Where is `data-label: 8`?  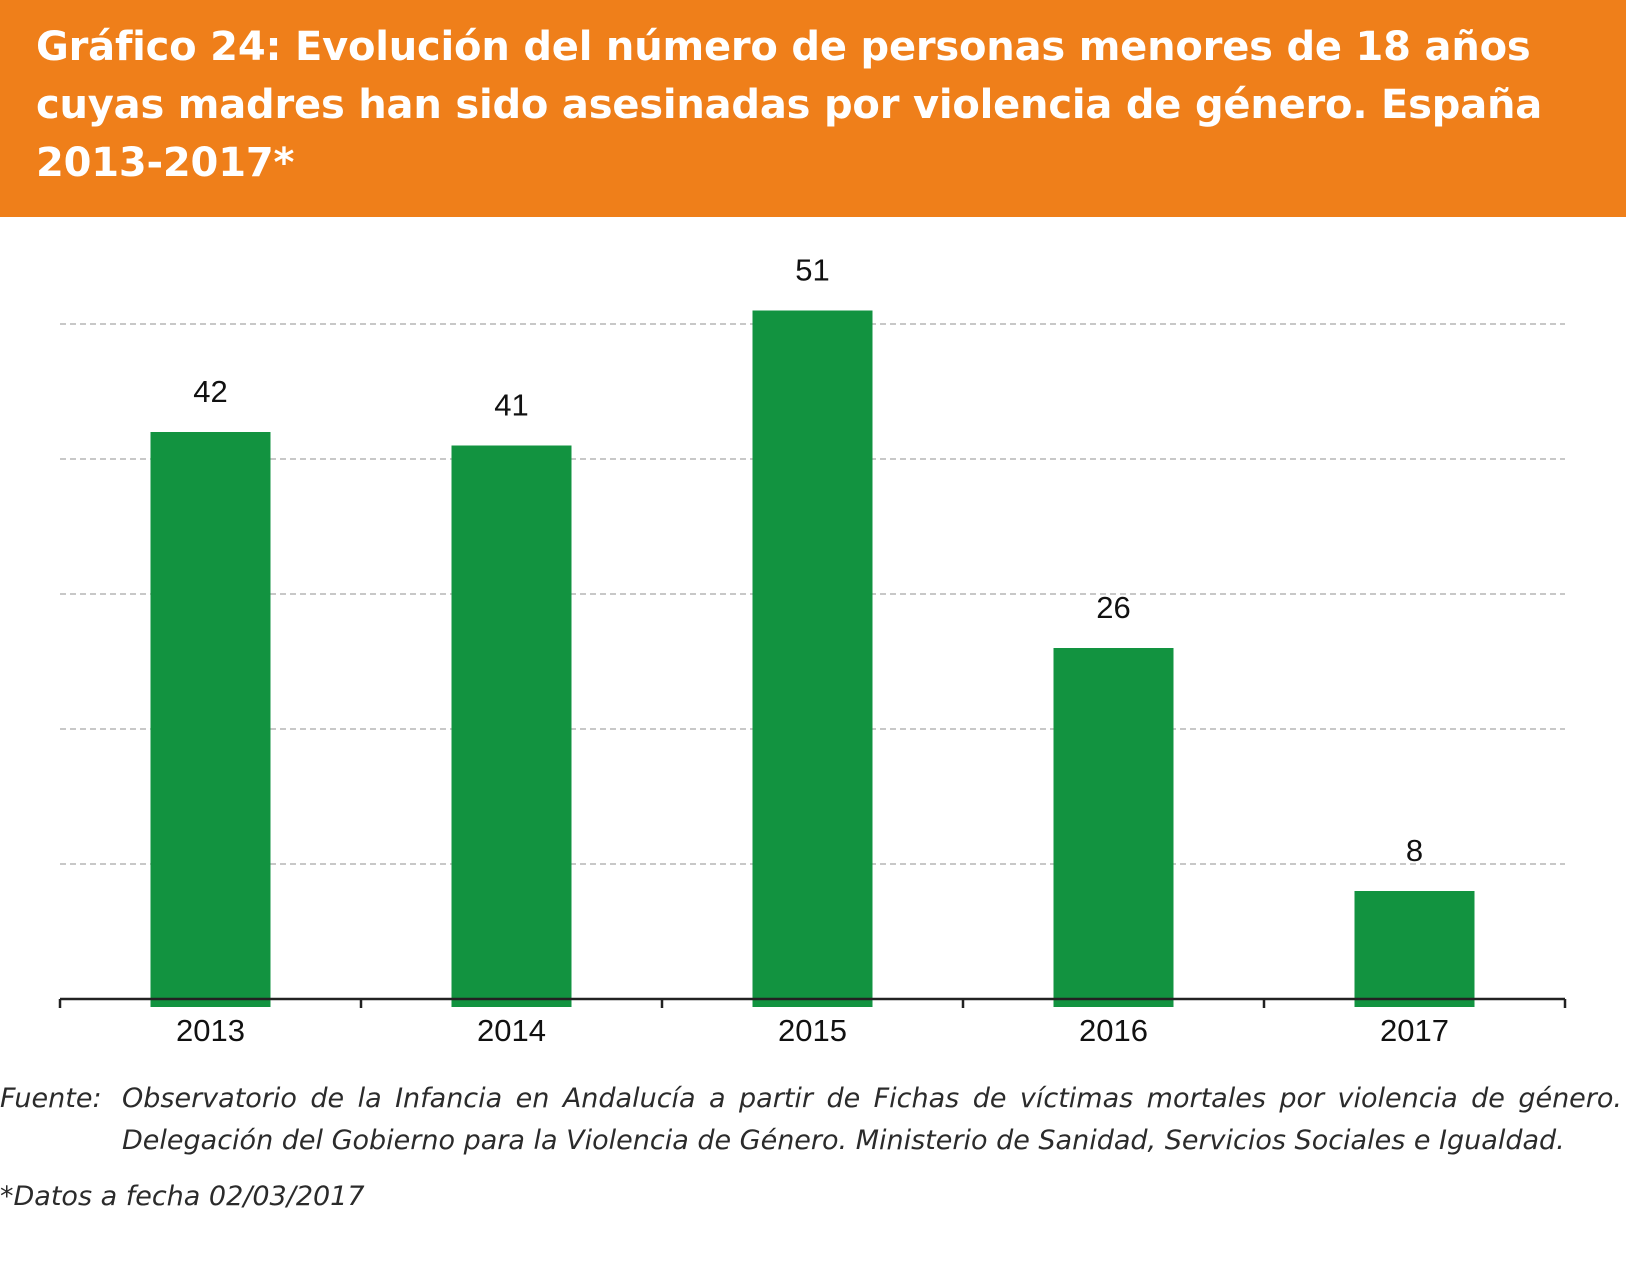
data-label: 8 is located at coordinates (1414, 850).